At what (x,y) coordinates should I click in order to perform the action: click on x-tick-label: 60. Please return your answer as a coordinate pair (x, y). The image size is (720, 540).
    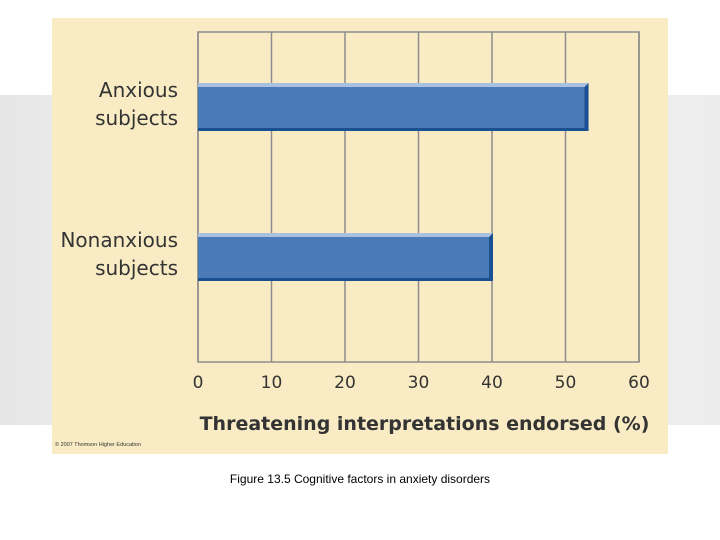
    Looking at the image, I should click on (639, 383).